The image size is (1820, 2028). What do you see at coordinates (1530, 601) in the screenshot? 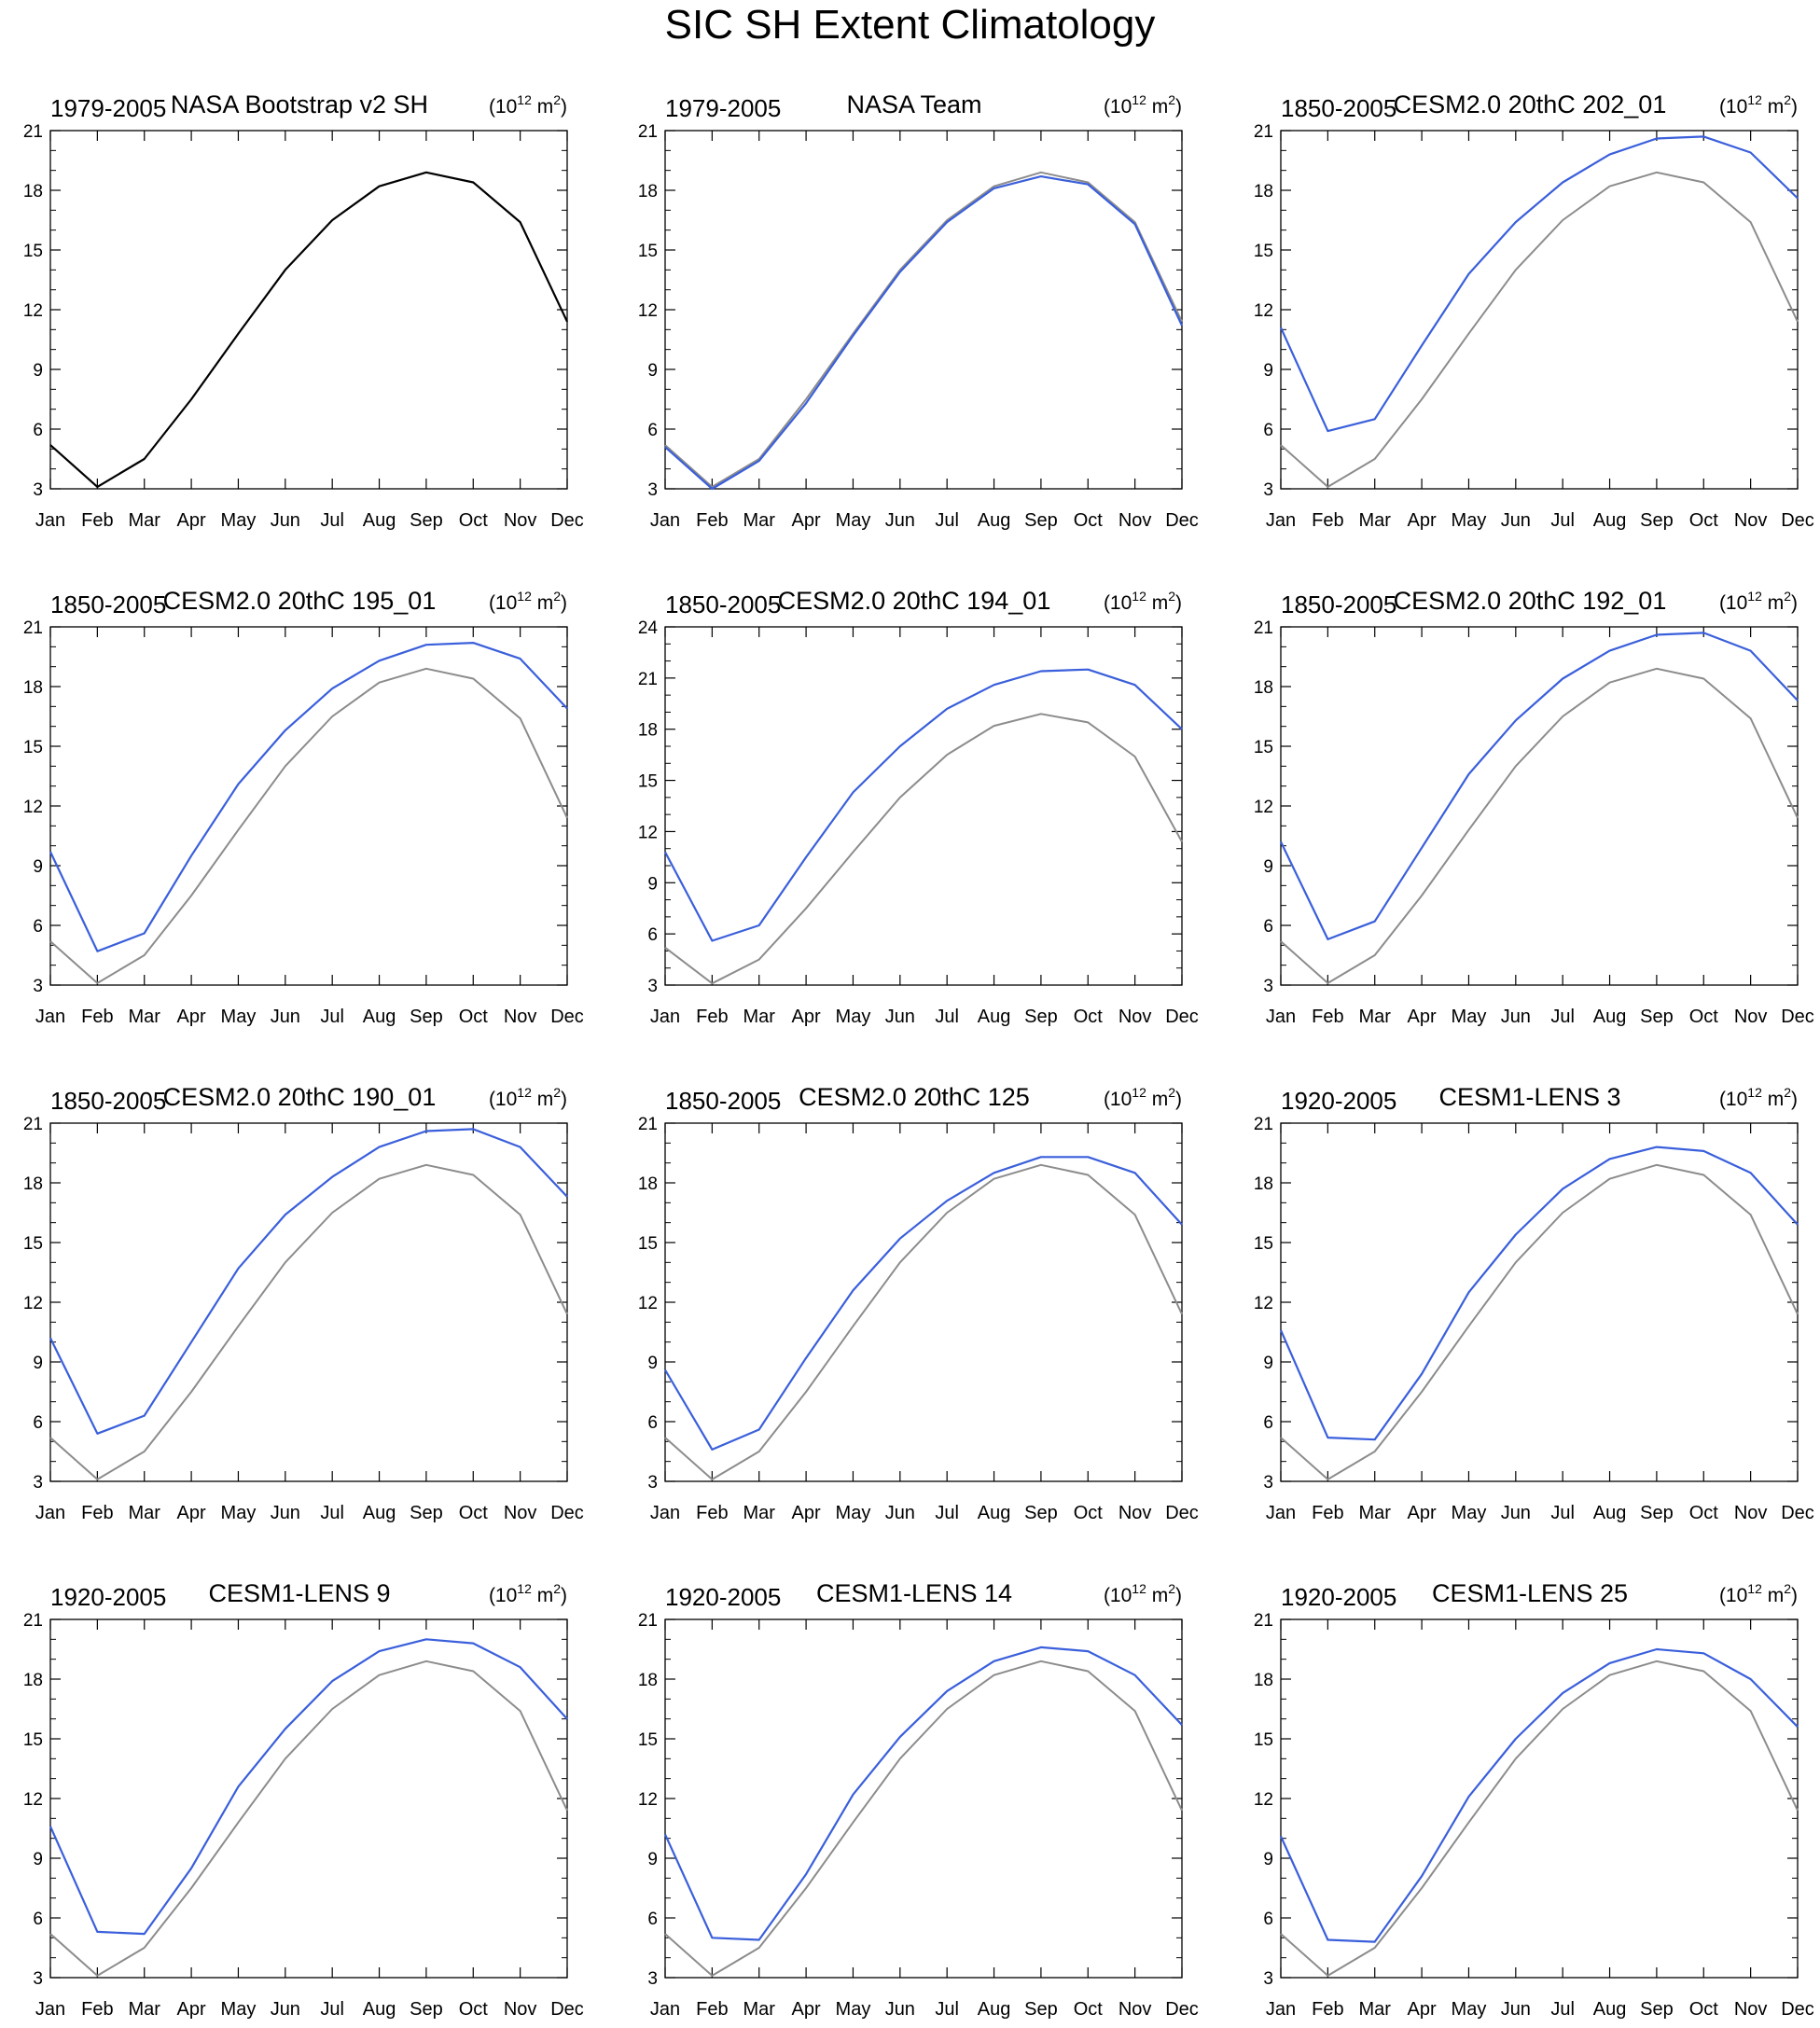
I see `panel-title: CESM2.0 20thC 192_01` at bounding box center [1530, 601].